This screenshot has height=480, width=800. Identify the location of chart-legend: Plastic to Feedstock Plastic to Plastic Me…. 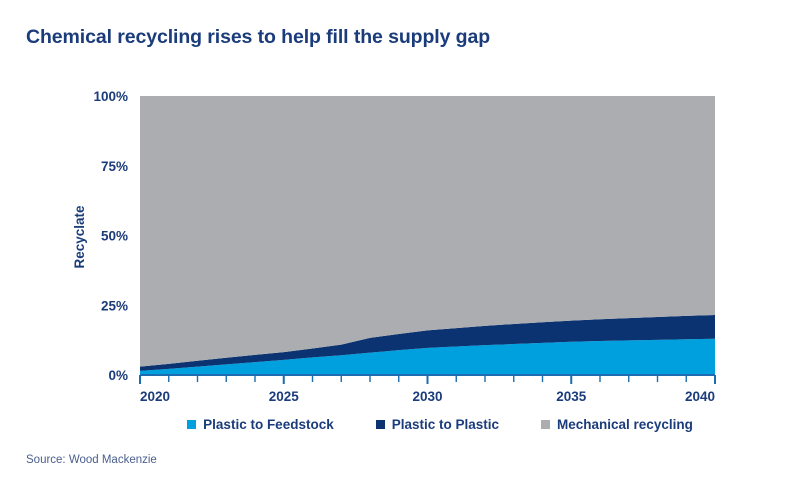
(440, 425).